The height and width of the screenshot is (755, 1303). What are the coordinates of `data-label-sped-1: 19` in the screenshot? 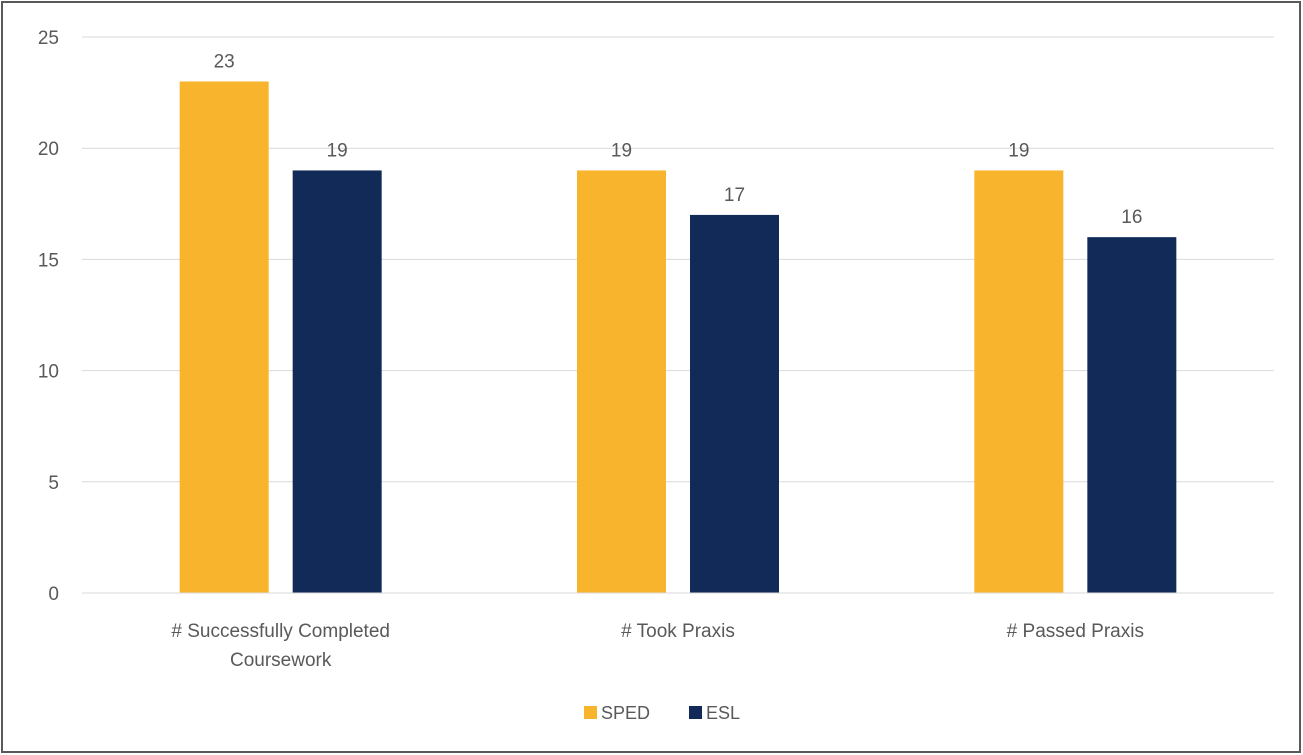 It's located at (621, 150).